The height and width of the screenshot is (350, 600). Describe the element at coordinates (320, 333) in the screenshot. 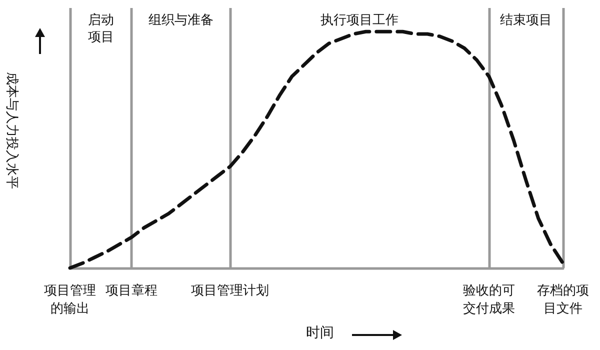

I see `x-axis-title: 时间` at that location.